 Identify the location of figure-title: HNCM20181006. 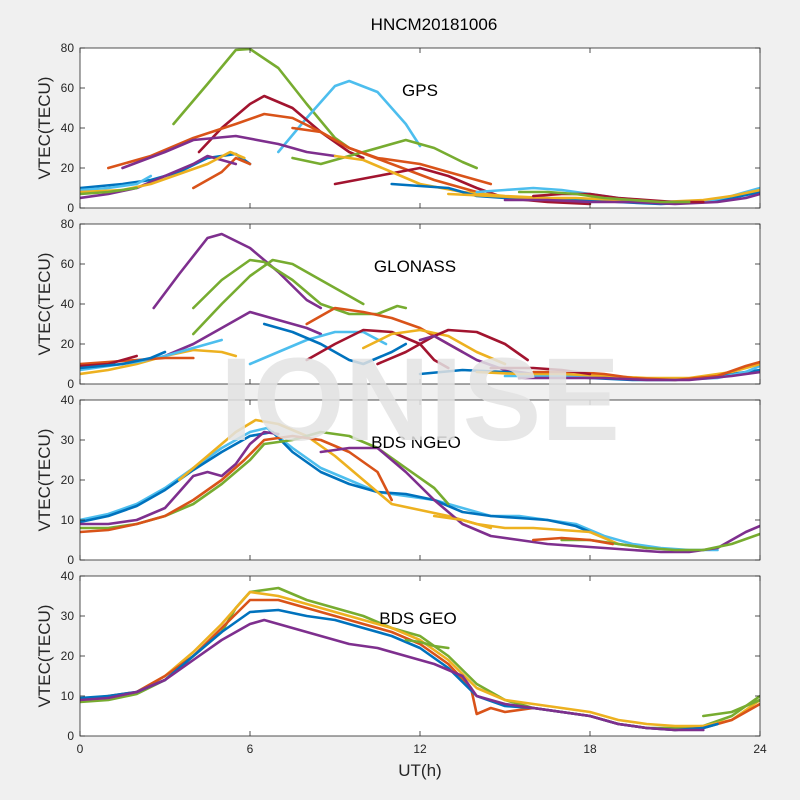
(434, 24).